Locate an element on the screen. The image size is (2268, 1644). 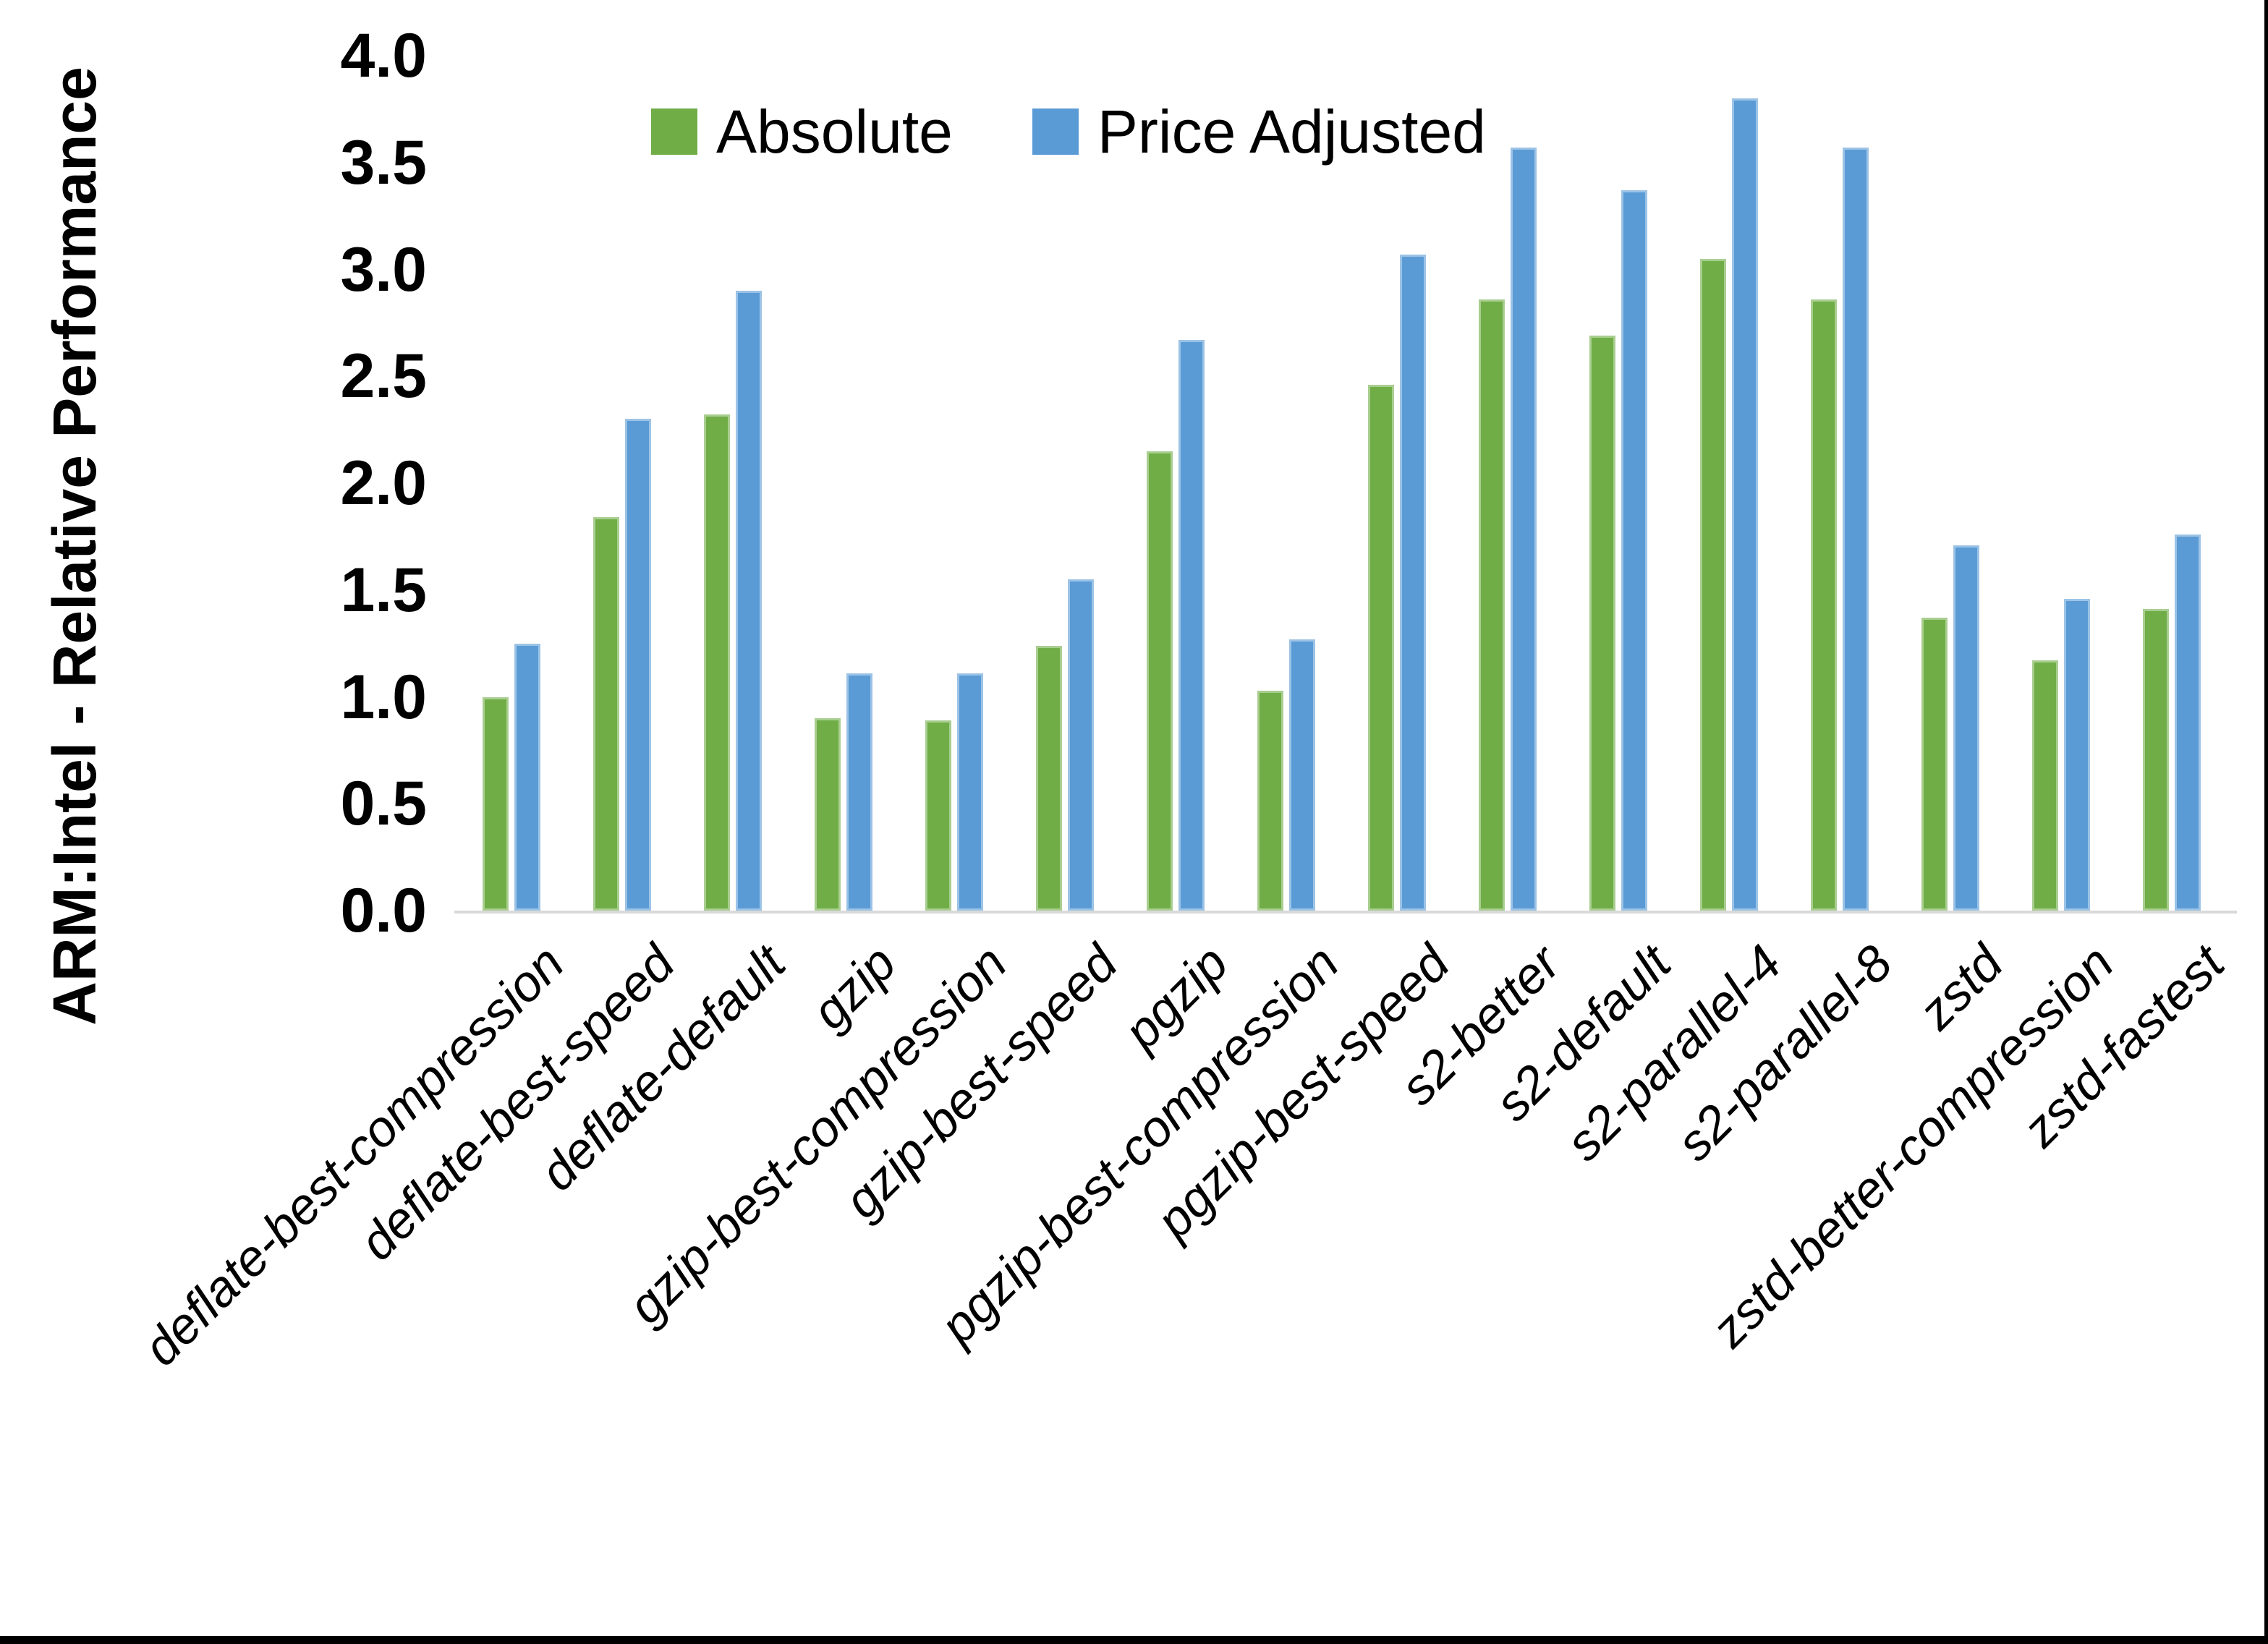
bar-zstd-price-adjusted is located at coordinates (1966, 728).